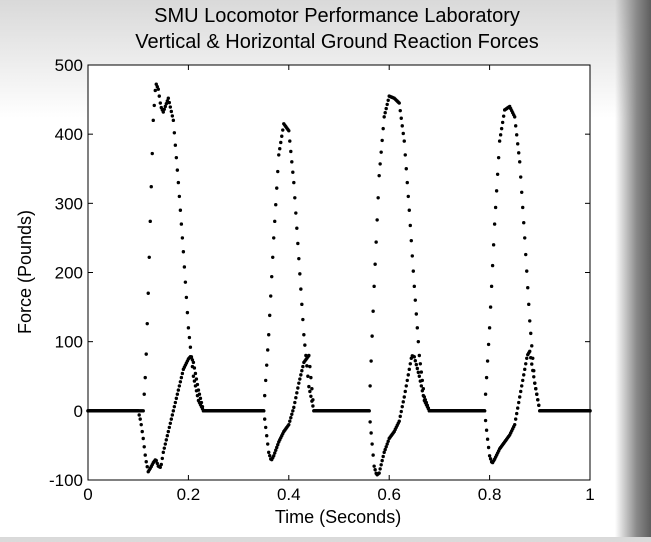 This screenshot has width=651, height=542. Describe the element at coordinates (69, 65) in the screenshot. I see `y-tick-label: 500` at that location.